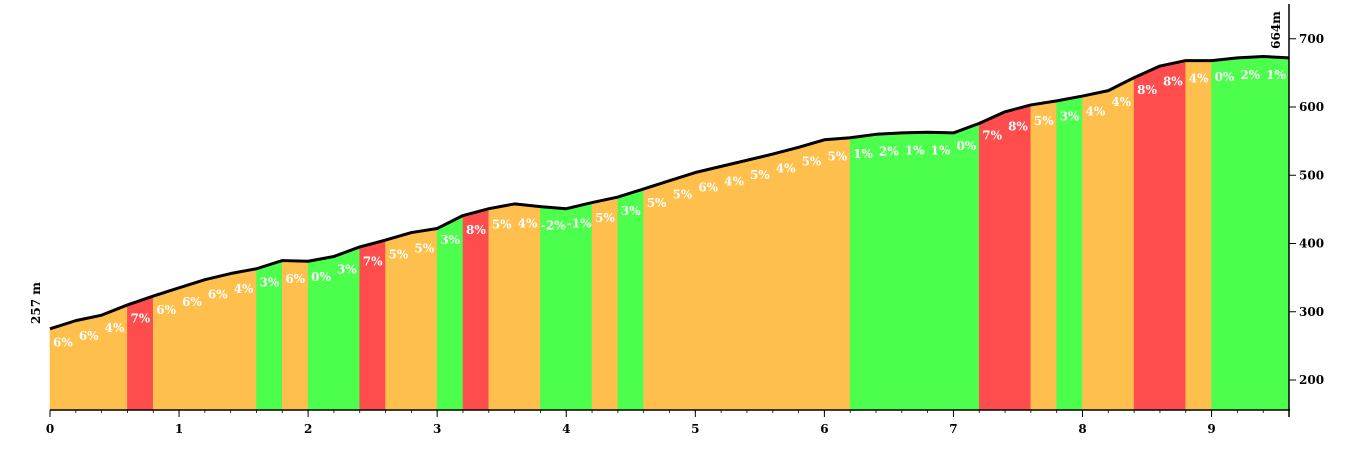 The width and height of the screenshot is (1350, 455). Describe the element at coordinates (308, 429) in the screenshot. I see `x-tick-label: 2` at that location.